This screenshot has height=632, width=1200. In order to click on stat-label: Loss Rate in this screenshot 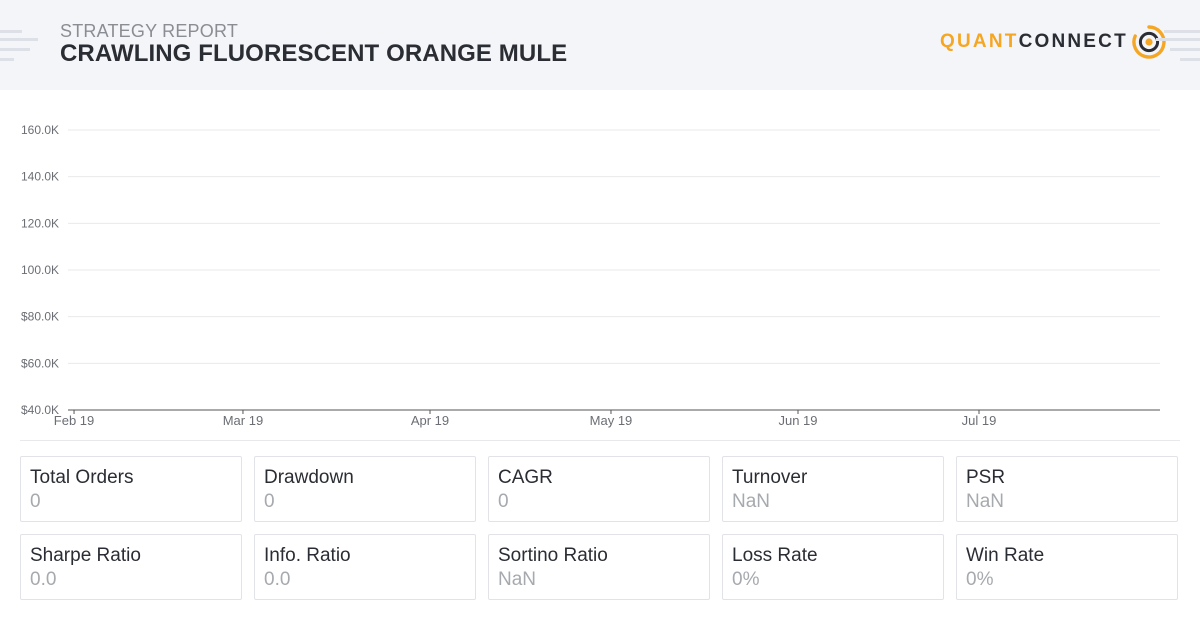, I will do `click(775, 555)`.